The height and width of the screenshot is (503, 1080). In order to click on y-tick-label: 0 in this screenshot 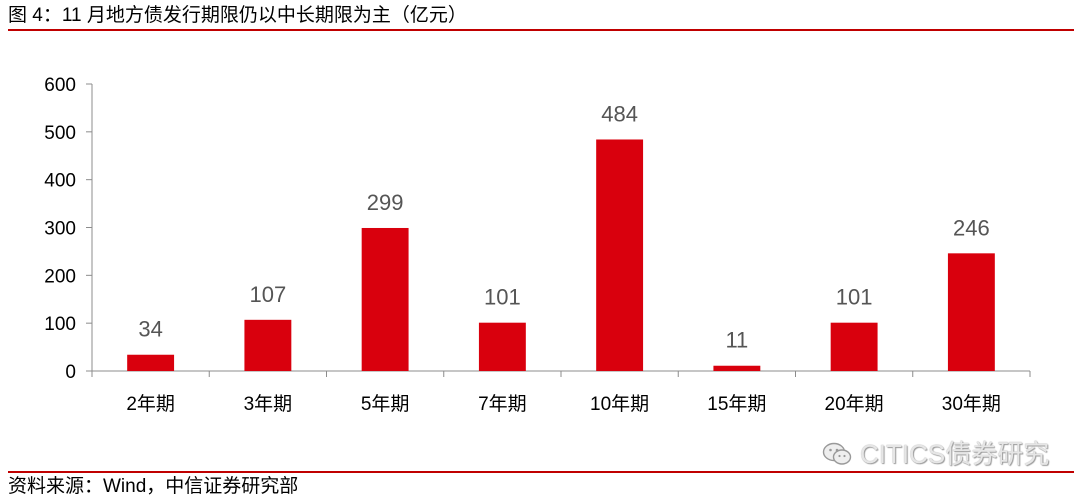, I will do `click(70, 372)`.